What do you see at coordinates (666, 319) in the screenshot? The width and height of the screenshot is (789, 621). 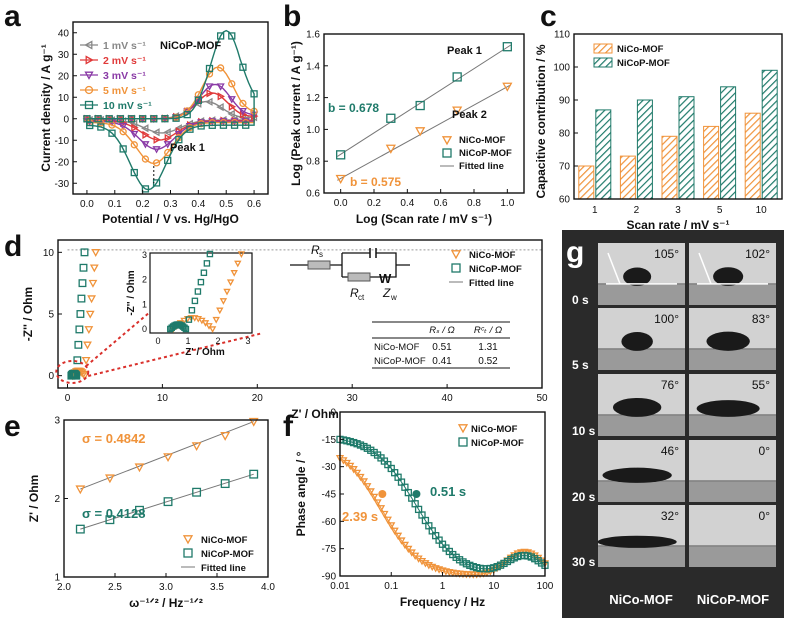 I see `angle-label: 100°` at bounding box center [666, 319].